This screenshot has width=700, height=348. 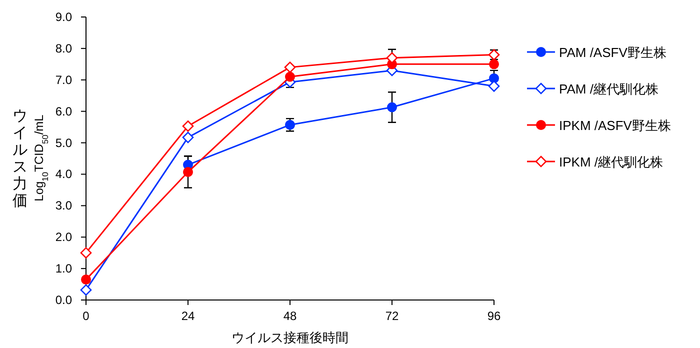 What do you see at coordinates (608, 89) in the screenshot?
I see `legend-label: PAM /継代馴化株` at bounding box center [608, 89].